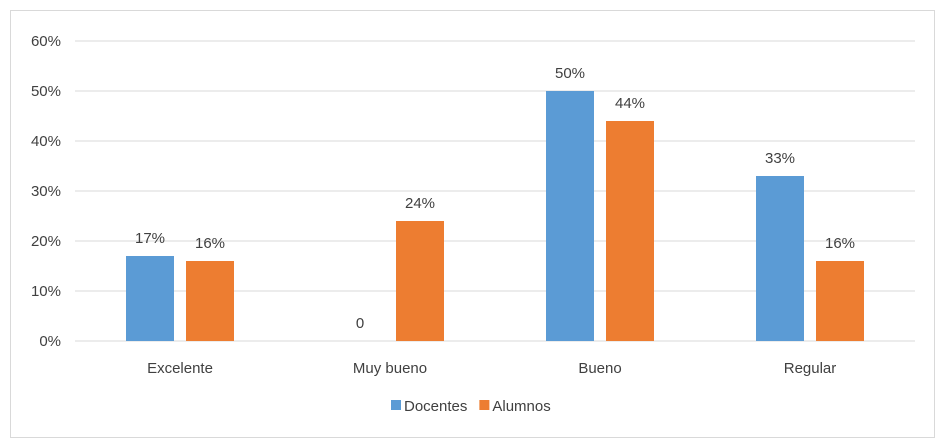 The height and width of the screenshot is (445, 942). What do you see at coordinates (150, 238) in the screenshot?
I see `data-label: 17%` at bounding box center [150, 238].